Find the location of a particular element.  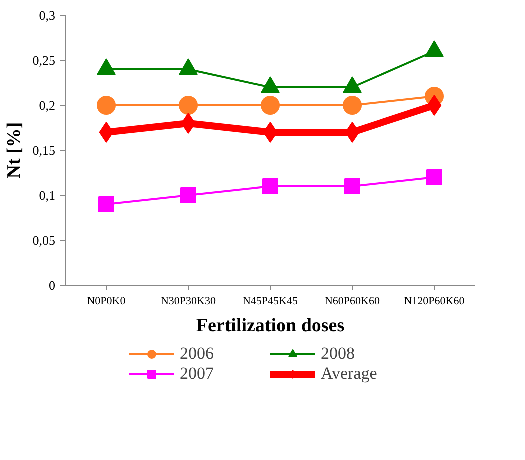

y-tick-label: 0,25 is located at coordinates (44, 60).